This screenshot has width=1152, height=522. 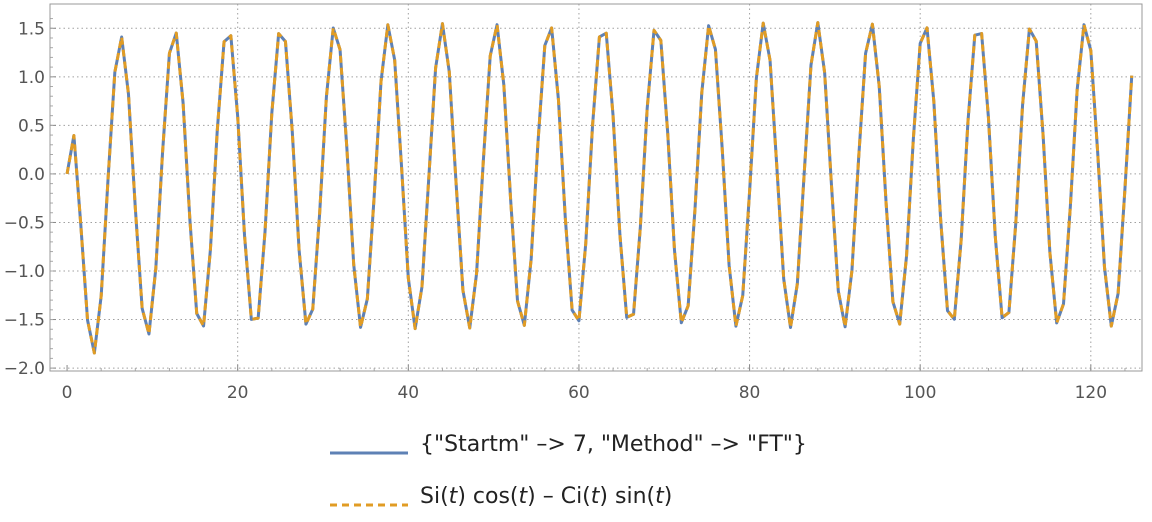 What do you see at coordinates (24, 272) in the screenshot?
I see `y-tick-label: −1.0` at bounding box center [24, 272].